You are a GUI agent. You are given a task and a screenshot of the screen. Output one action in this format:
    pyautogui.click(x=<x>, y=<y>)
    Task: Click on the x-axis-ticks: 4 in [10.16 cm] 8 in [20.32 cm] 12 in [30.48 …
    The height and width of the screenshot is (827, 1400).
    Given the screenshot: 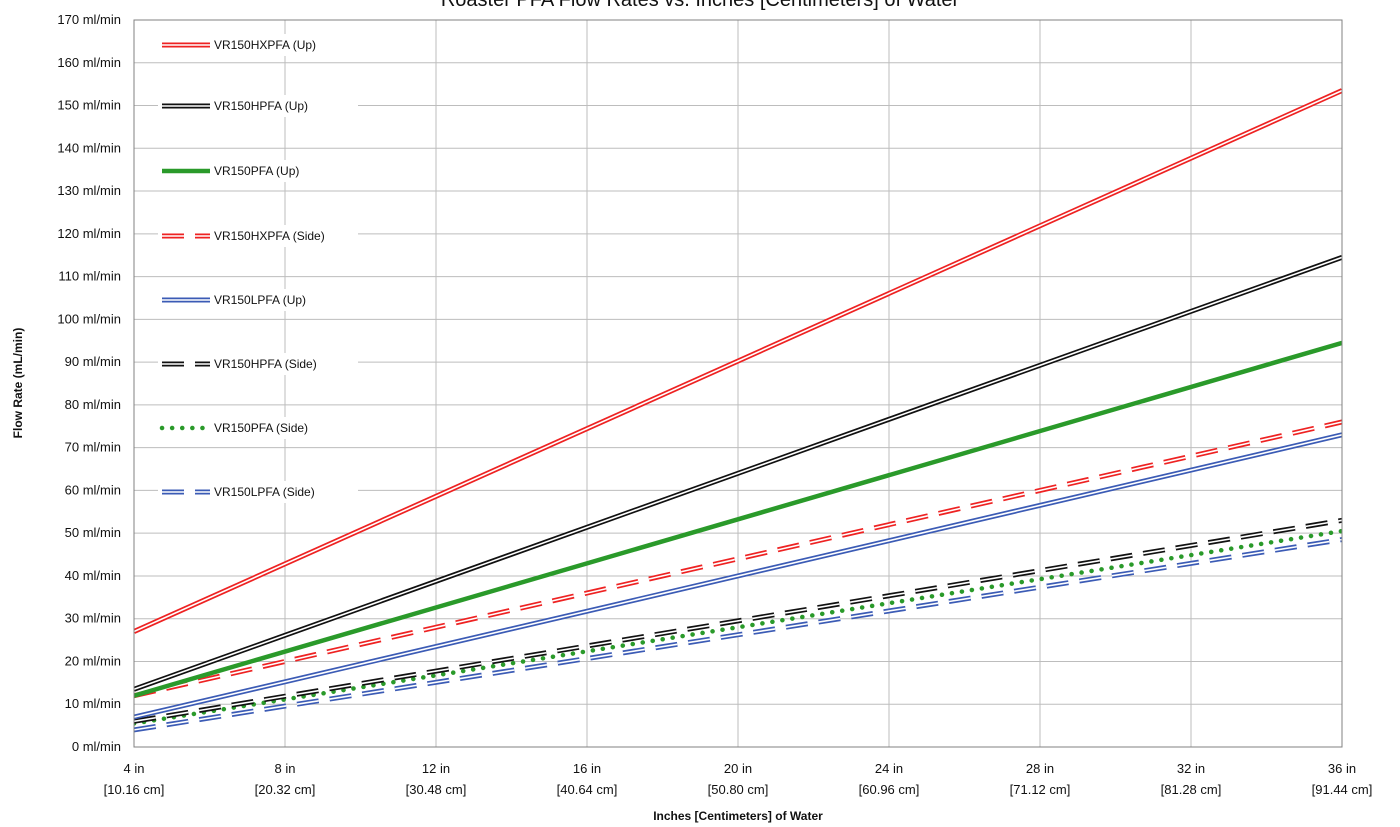 What is the action you would take?
    pyautogui.click(x=738, y=779)
    